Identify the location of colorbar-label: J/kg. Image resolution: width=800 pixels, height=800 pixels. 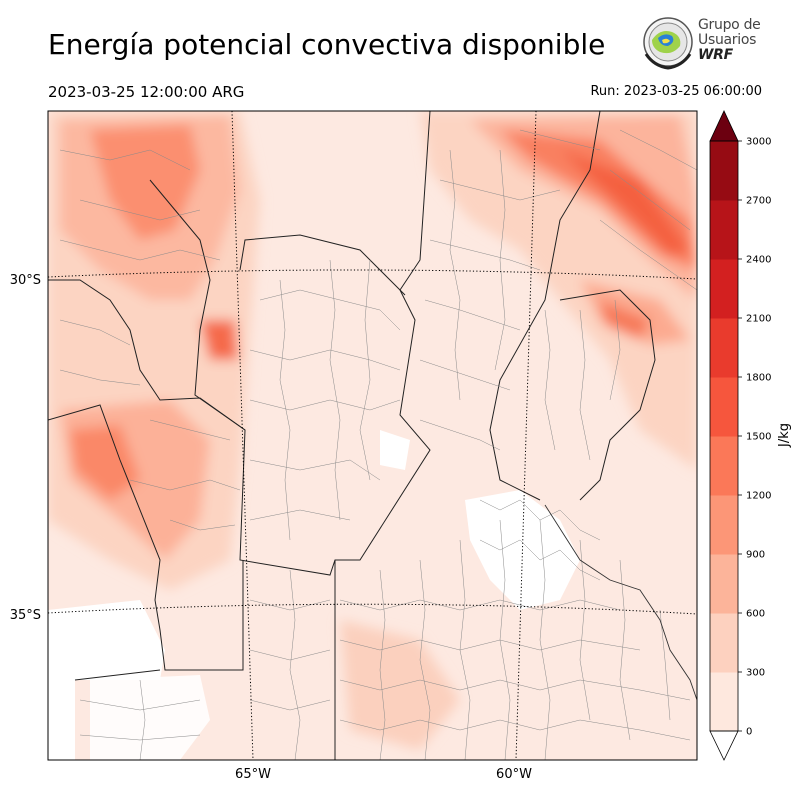
(784, 435).